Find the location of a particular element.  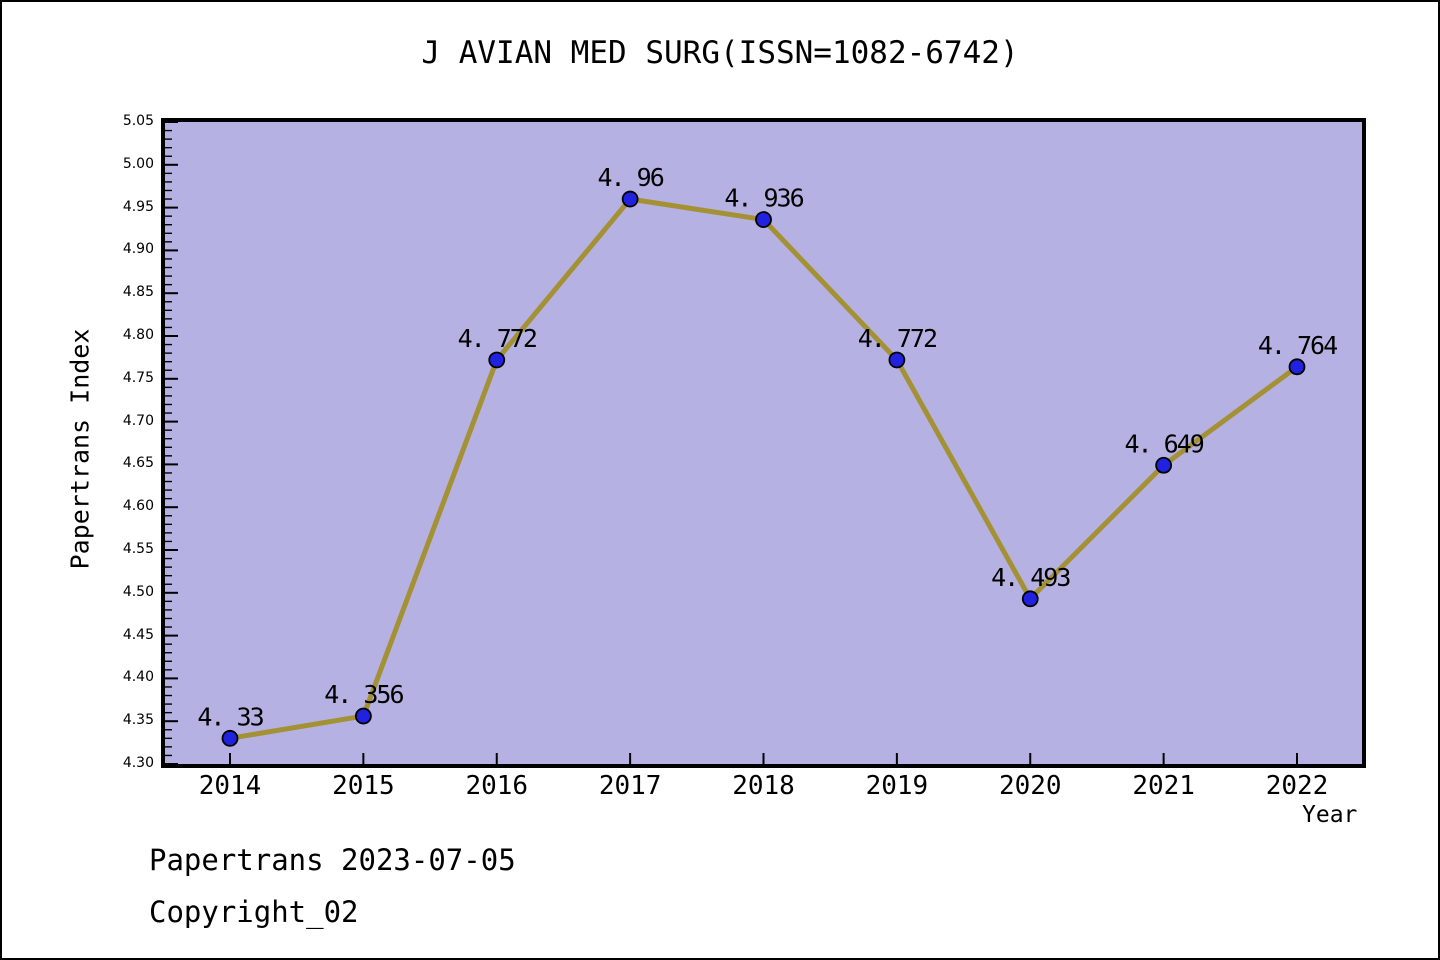

x-tick-label: 2017 is located at coordinates (630, 786).